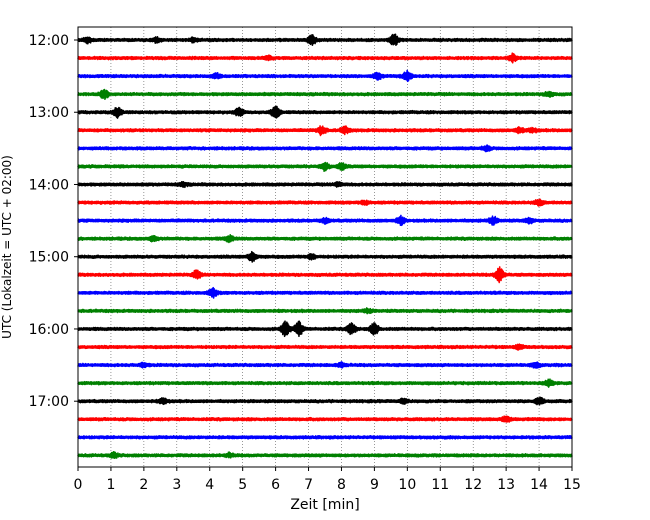 The width and height of the screenshot is (650, 520). Describe the element at coordinates (110, 485) in the screenshot. I see `x-tick-label-1: 1` at that location.